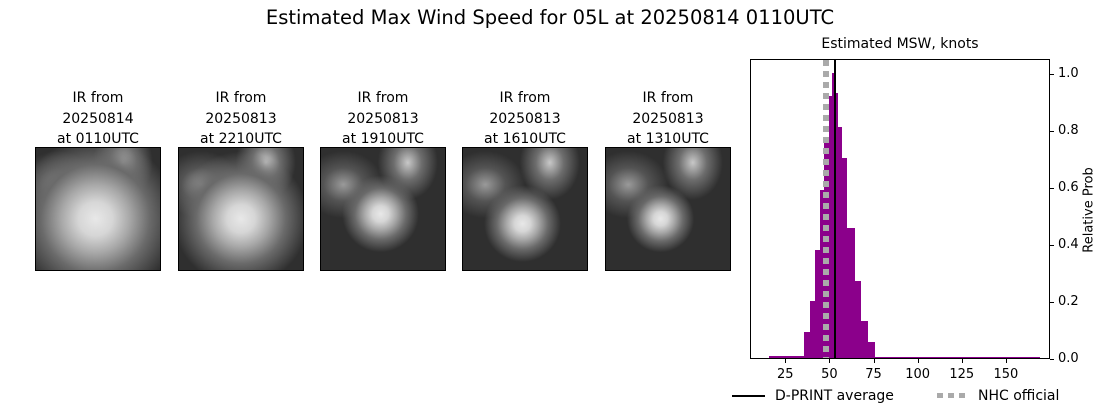 This screenshot has width=1100, height=409. I want to click on ir-caption: IR from 20250813 at 1310UTC, so click(668, 118).